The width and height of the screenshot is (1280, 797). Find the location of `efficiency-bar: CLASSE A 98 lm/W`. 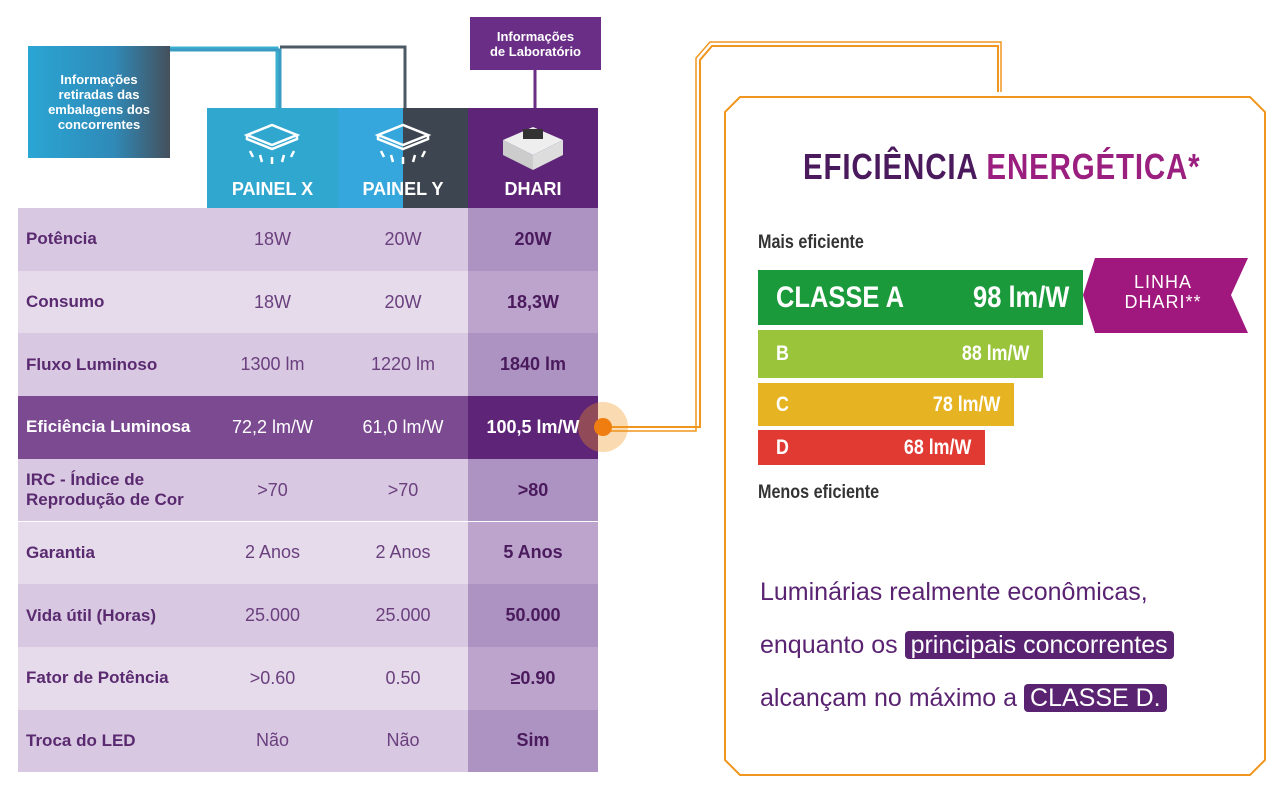

efficiency-bar: CLASSE A 98 lm/W is located at coordinates (920, 297).